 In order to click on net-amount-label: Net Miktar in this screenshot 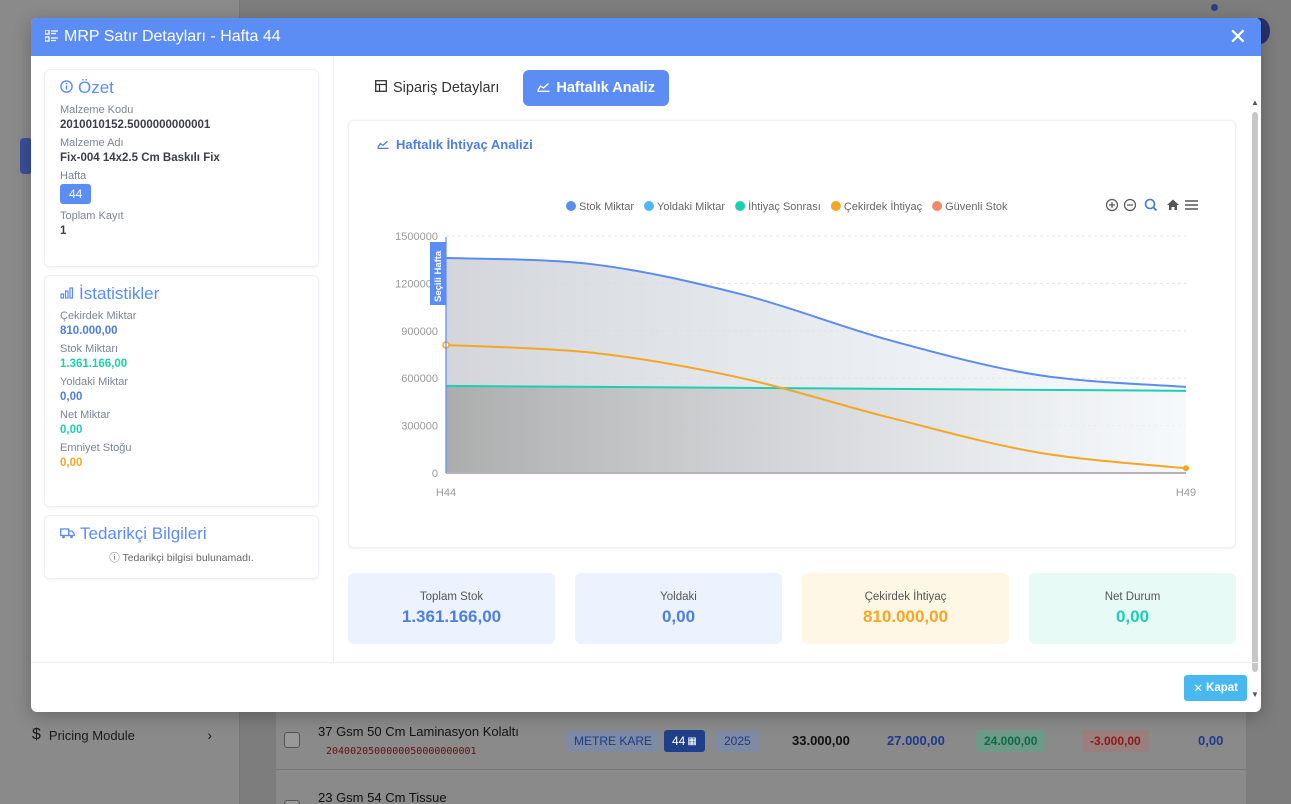, I will do `click(85, 415)`.